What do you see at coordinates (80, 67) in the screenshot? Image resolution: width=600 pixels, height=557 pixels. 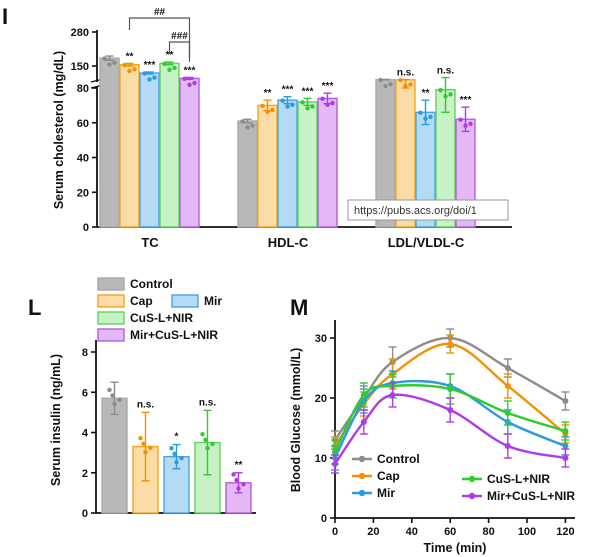 I see `y-tick-label: 150` at bounding box center [80, 67].